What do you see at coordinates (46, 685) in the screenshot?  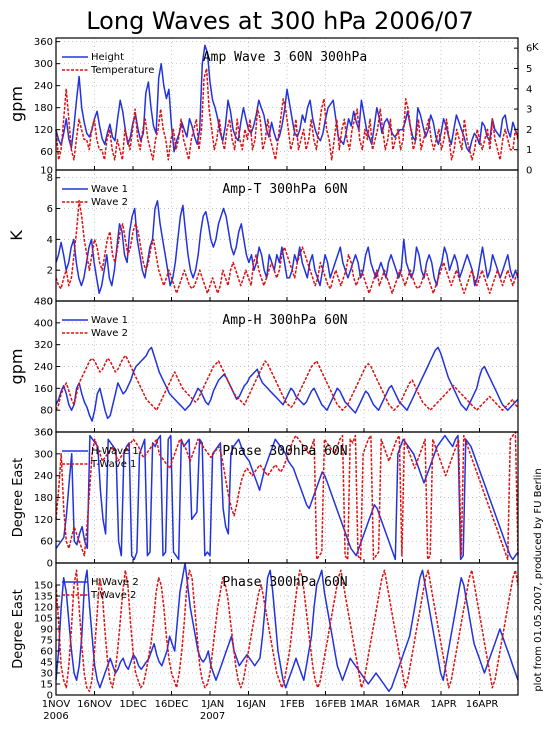 I see `ytick-label: 15` at bounding box center [46, 685].